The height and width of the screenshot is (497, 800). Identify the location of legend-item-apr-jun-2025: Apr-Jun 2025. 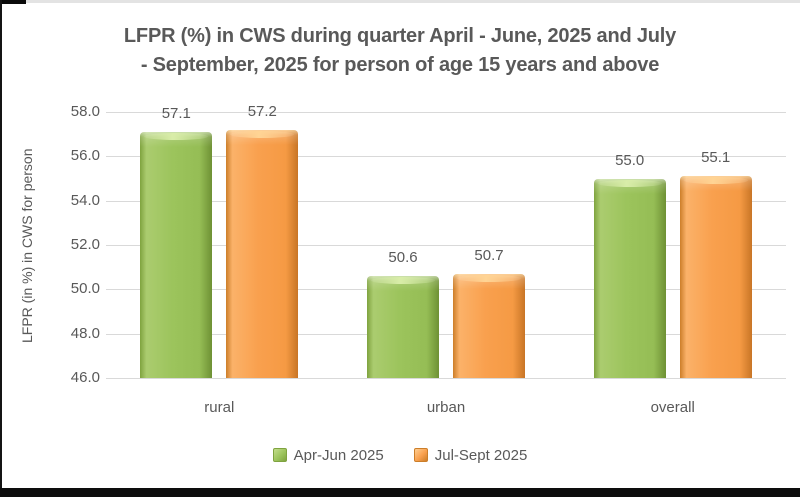
(328, 455).